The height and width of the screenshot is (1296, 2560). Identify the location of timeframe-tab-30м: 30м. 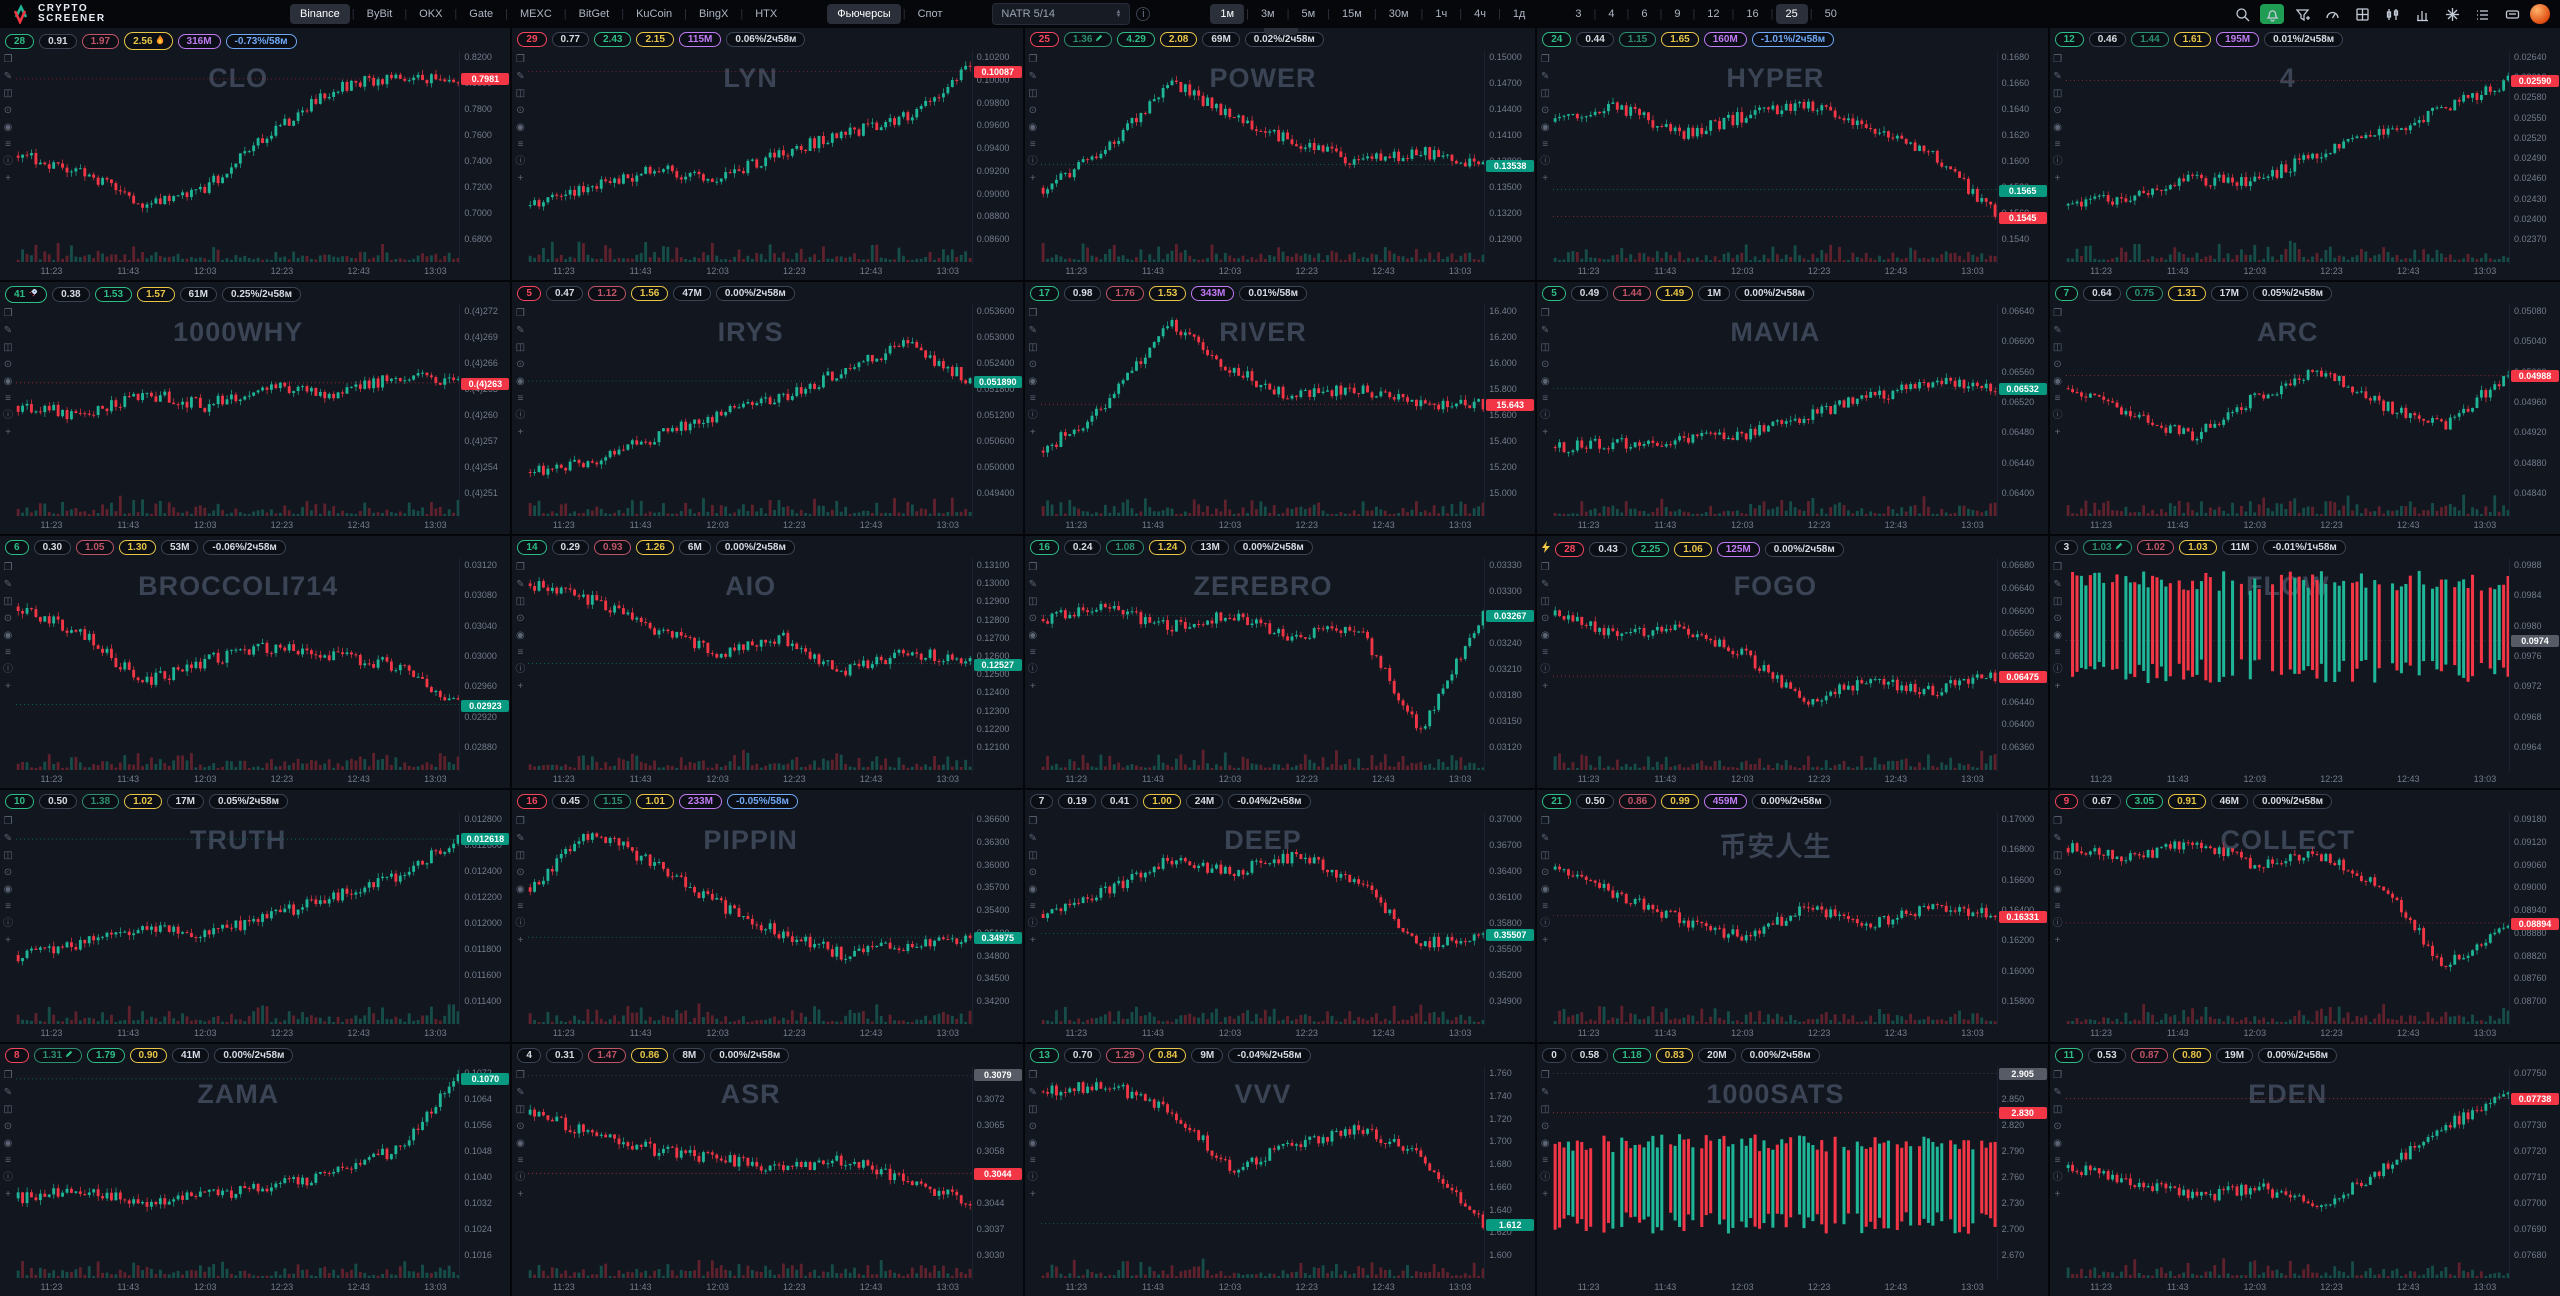
(1398, 14).